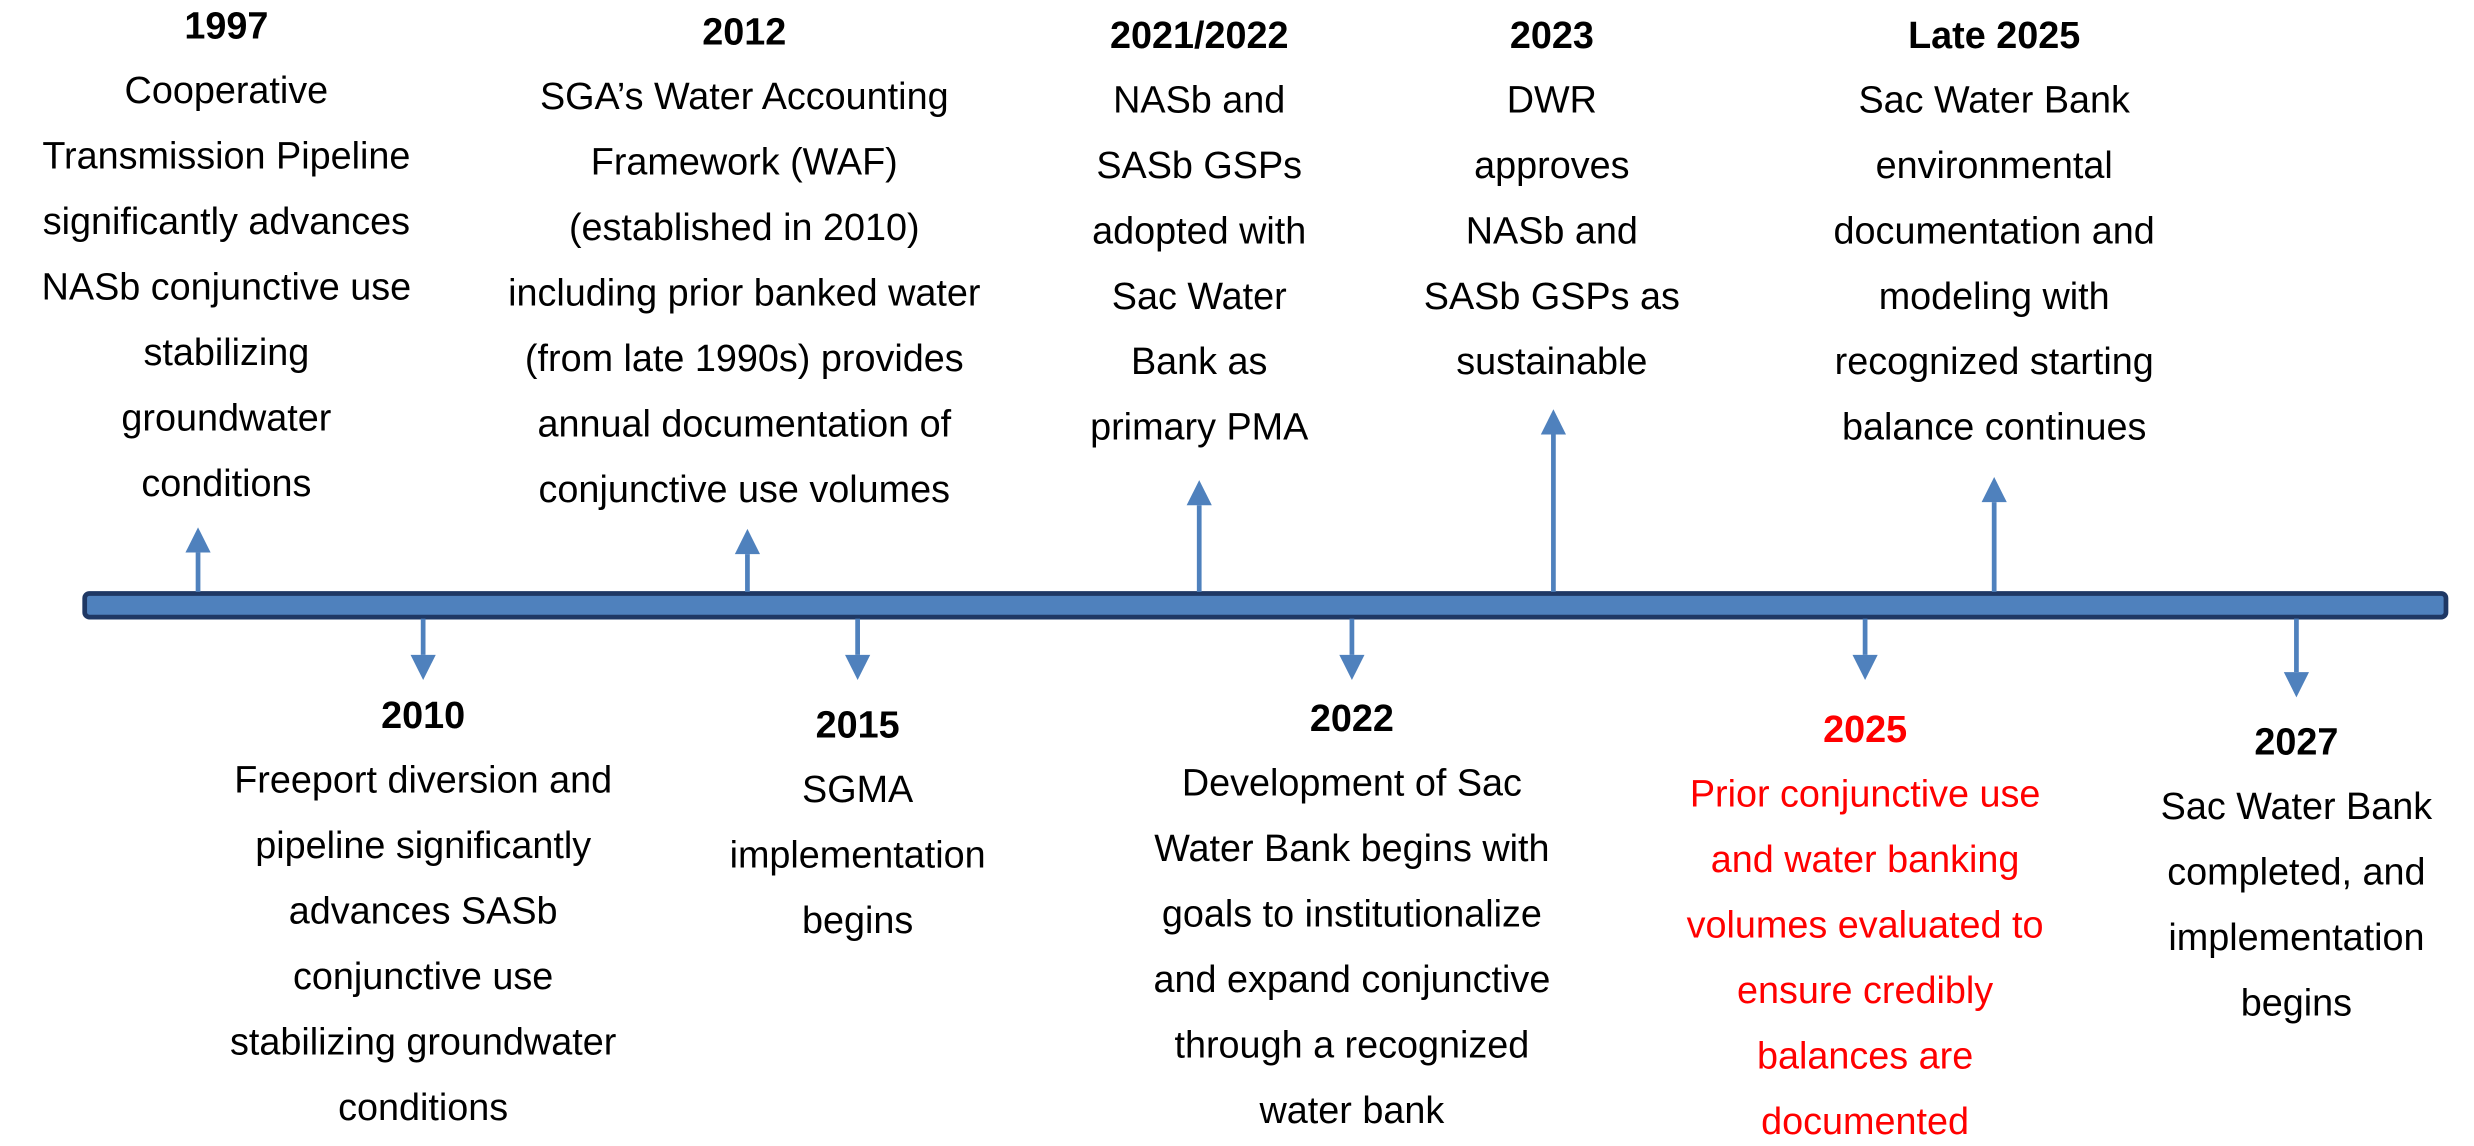 Image resolution: width=2474 pixels, height=1146 pixels. I want to click on event-line: sustainable, so click(1551, 362).